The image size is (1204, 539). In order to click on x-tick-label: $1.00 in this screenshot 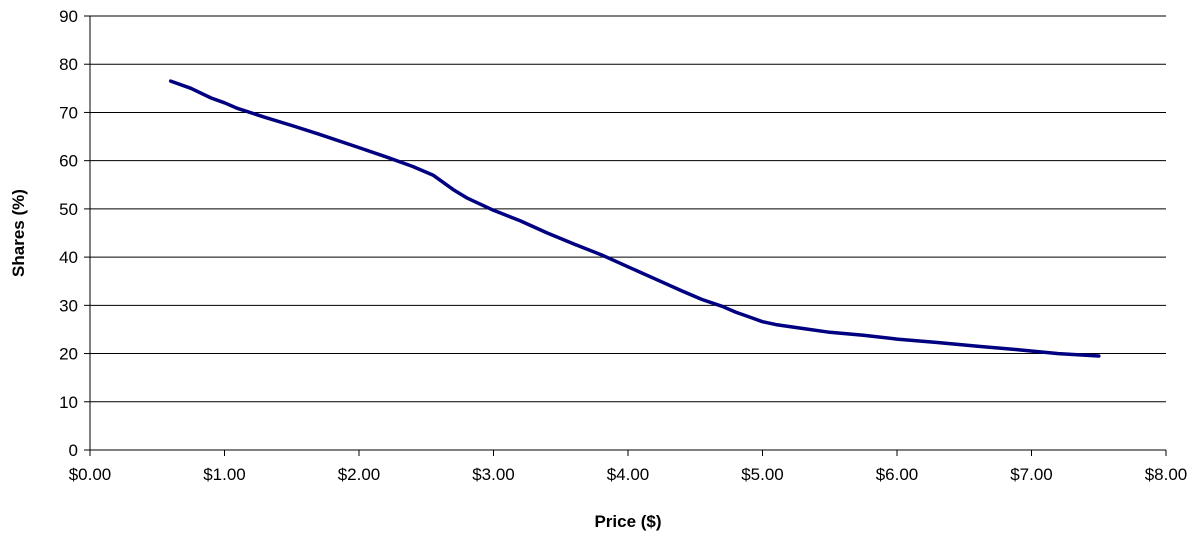, I will do `click(224, 474)`.